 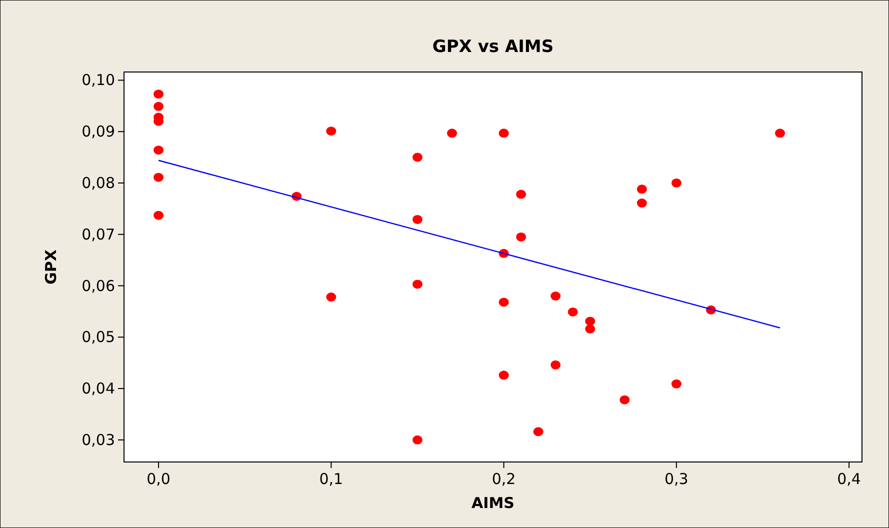 I want to click on x-tick-label: 0,0, so click(x=158, y=479).